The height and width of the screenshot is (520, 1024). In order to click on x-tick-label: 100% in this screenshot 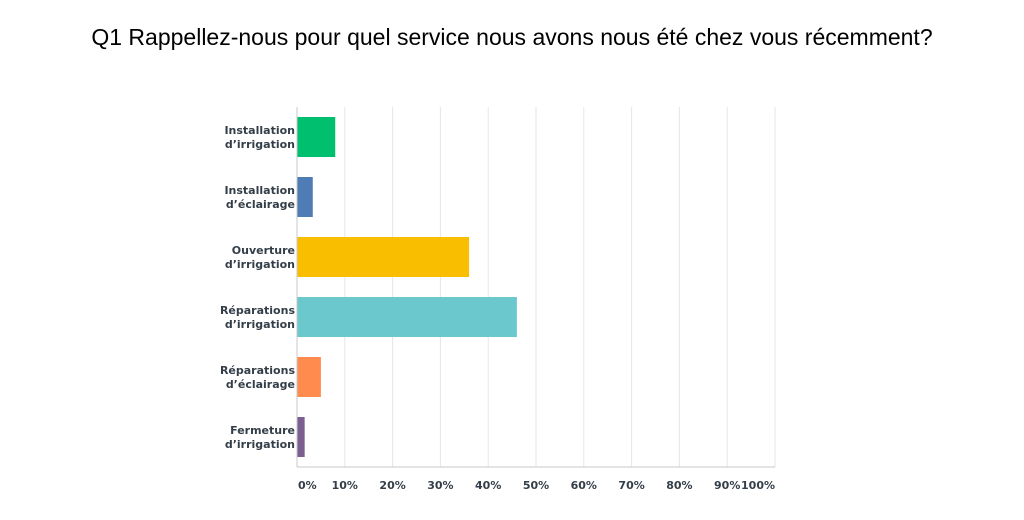, I will do `click(758, 485)`.